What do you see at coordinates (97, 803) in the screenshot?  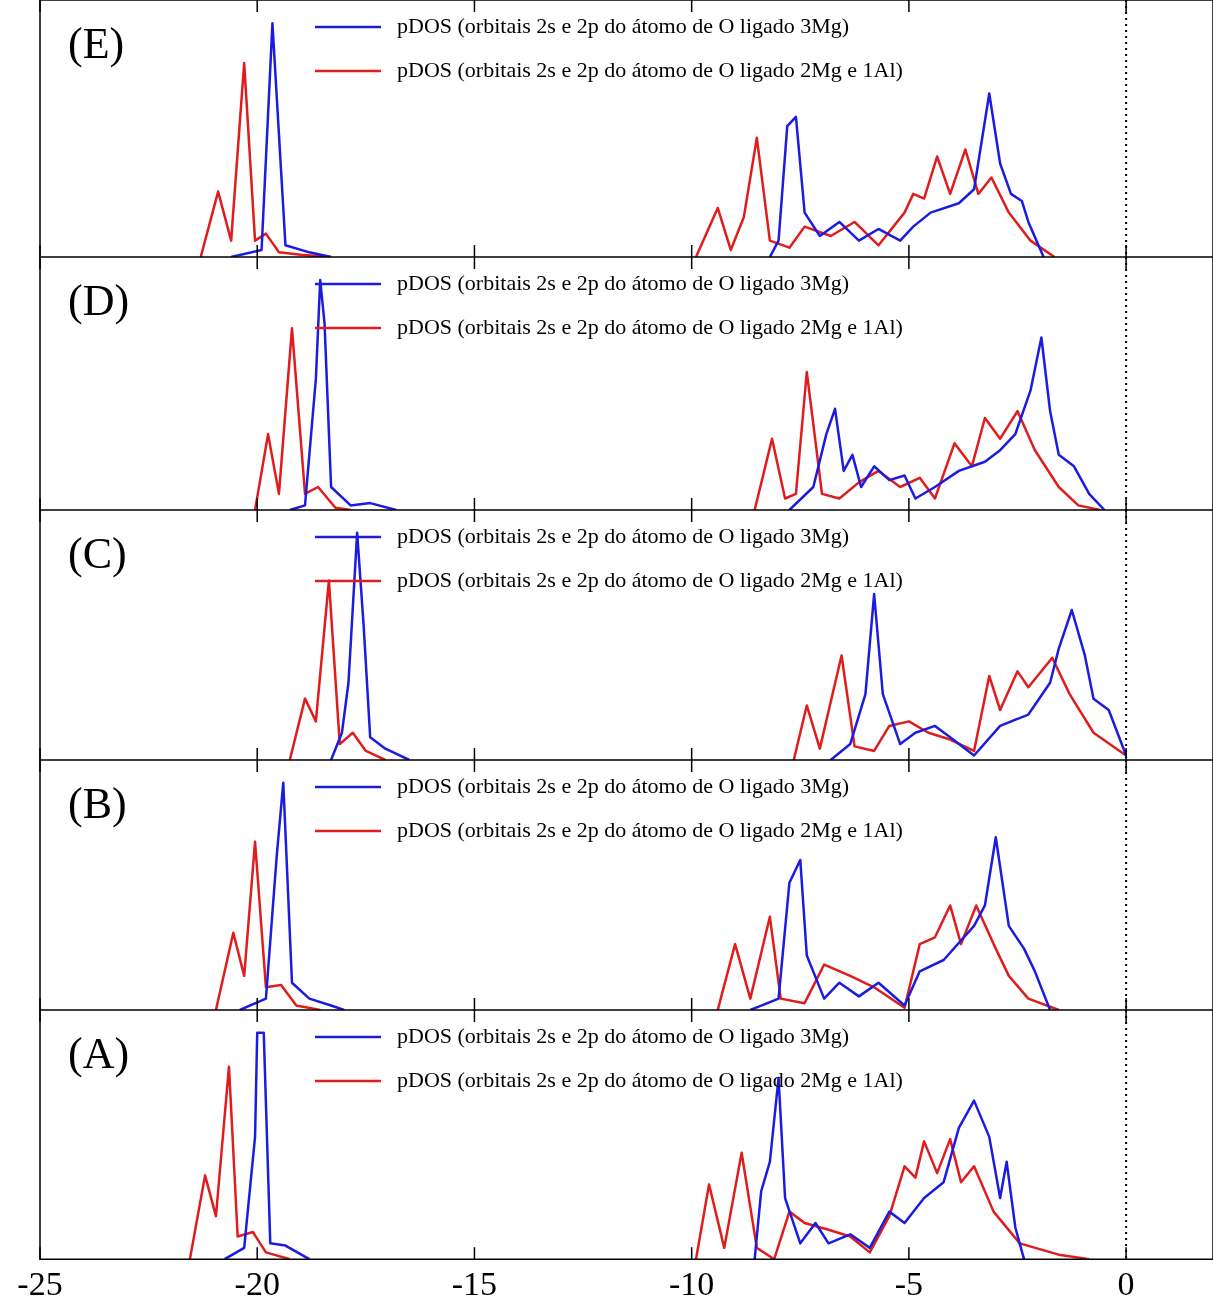 I see `annotation: (B)` at bounding box center [97, 803].